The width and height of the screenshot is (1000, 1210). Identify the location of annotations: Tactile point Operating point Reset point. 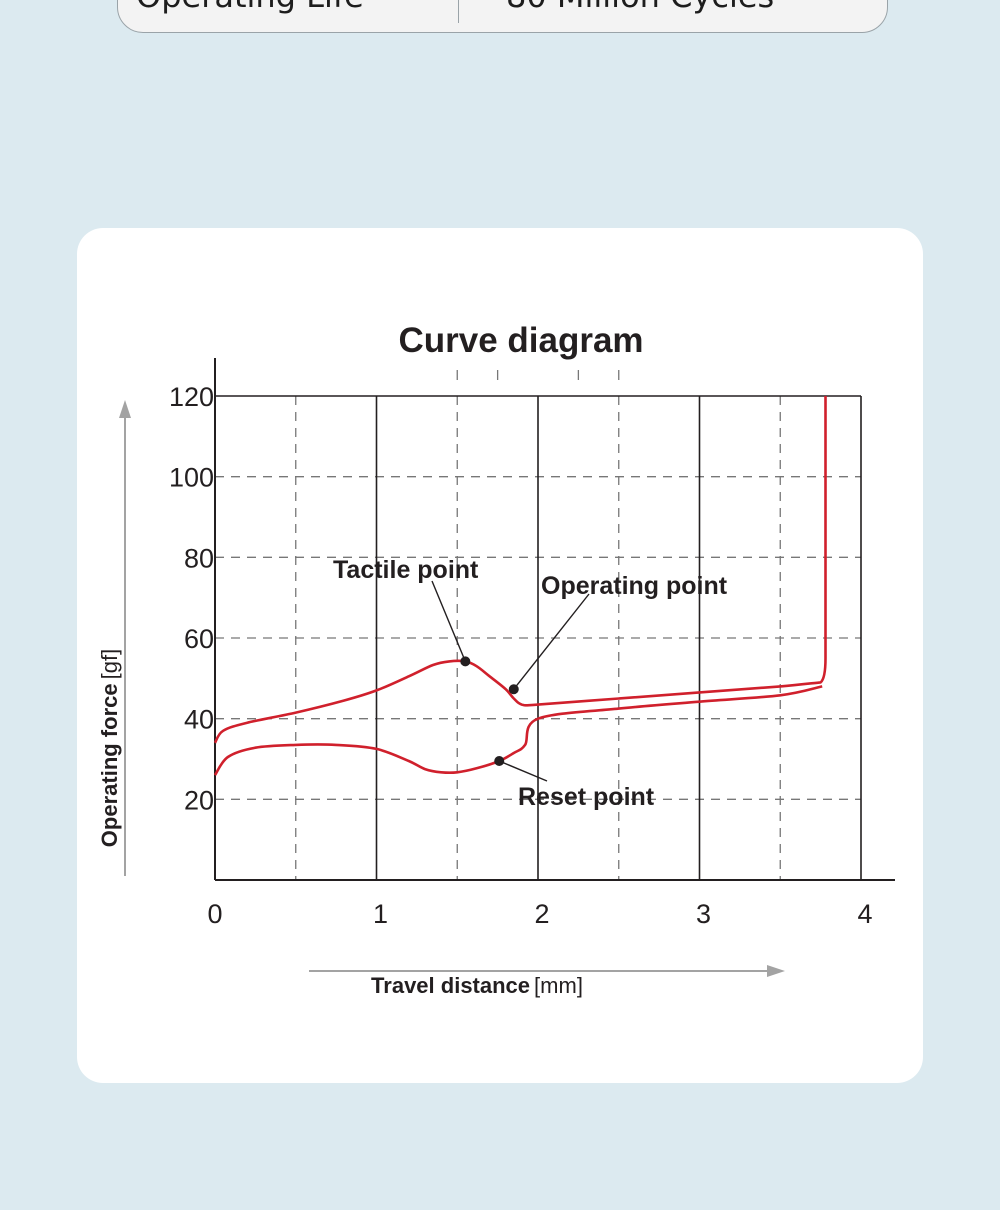
(530, 683).